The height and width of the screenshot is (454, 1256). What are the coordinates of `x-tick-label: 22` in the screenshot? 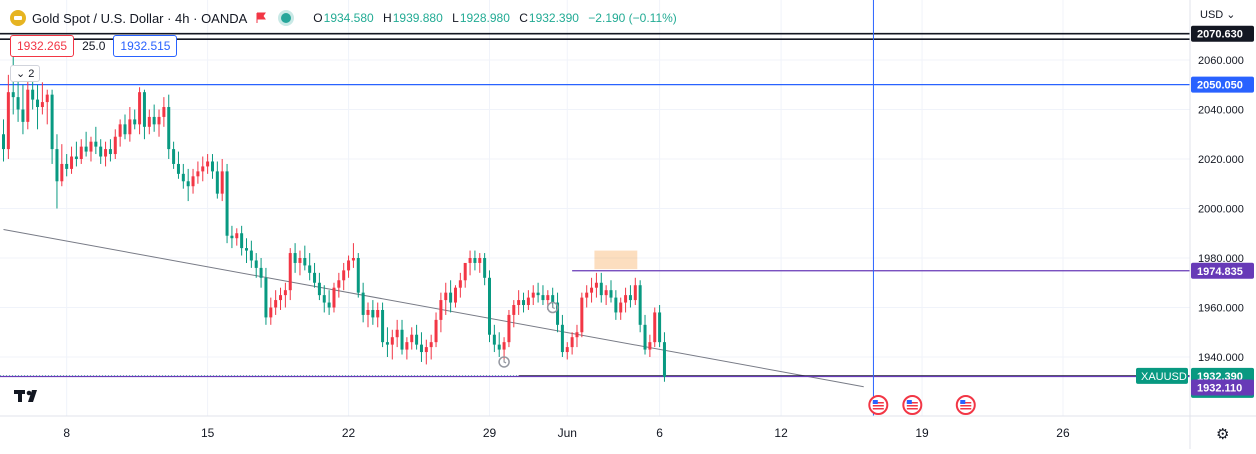 It's located at (349, 433).